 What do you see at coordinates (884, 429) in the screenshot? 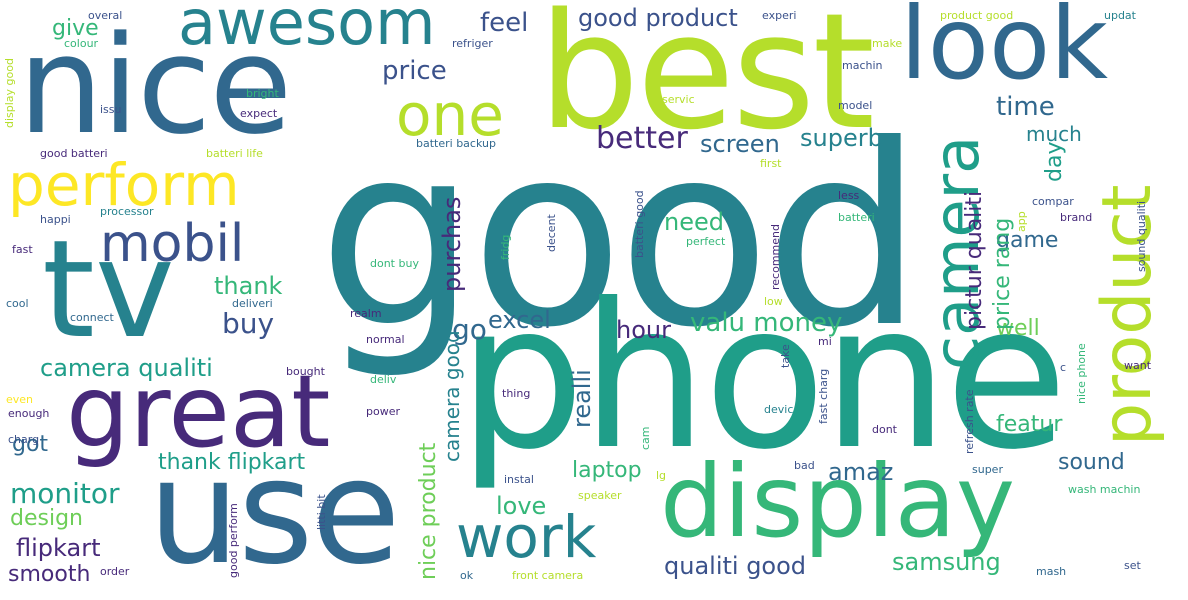
I see `word-dont: dont` at bounding box center [884, 429].